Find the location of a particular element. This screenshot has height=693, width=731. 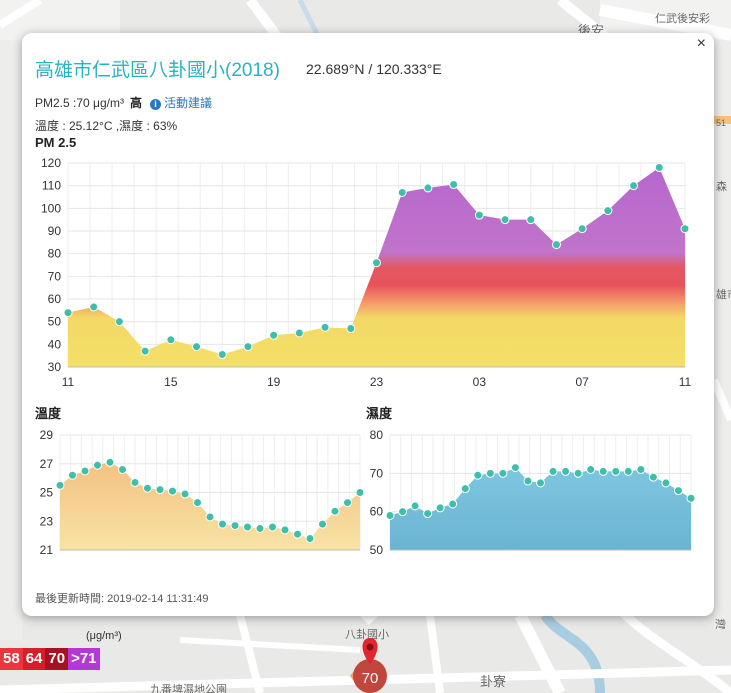

last-updated: 最後更新時間: 2019-02-14 11:31:49 is located at coordinates (122, 599).